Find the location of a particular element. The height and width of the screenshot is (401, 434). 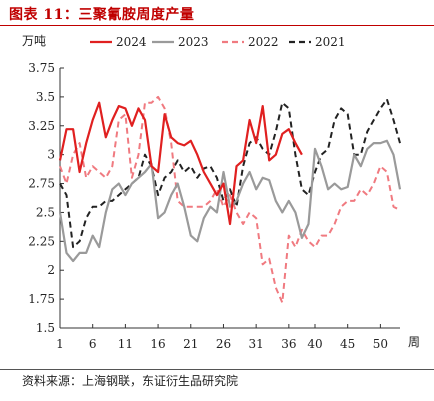

legend-label-2021: 2021 is located at coordinates (330, 42).